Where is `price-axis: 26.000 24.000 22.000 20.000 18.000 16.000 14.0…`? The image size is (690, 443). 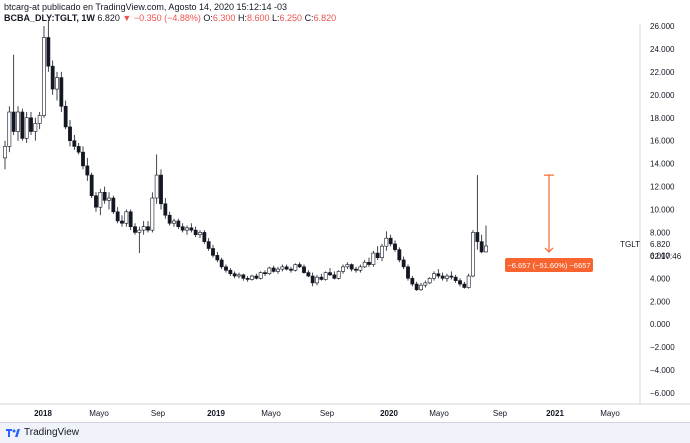
price-axis: 26.000 24.000 22.000 20.000 18.000 16.000 14.0… is located at coordinates (662, 210).